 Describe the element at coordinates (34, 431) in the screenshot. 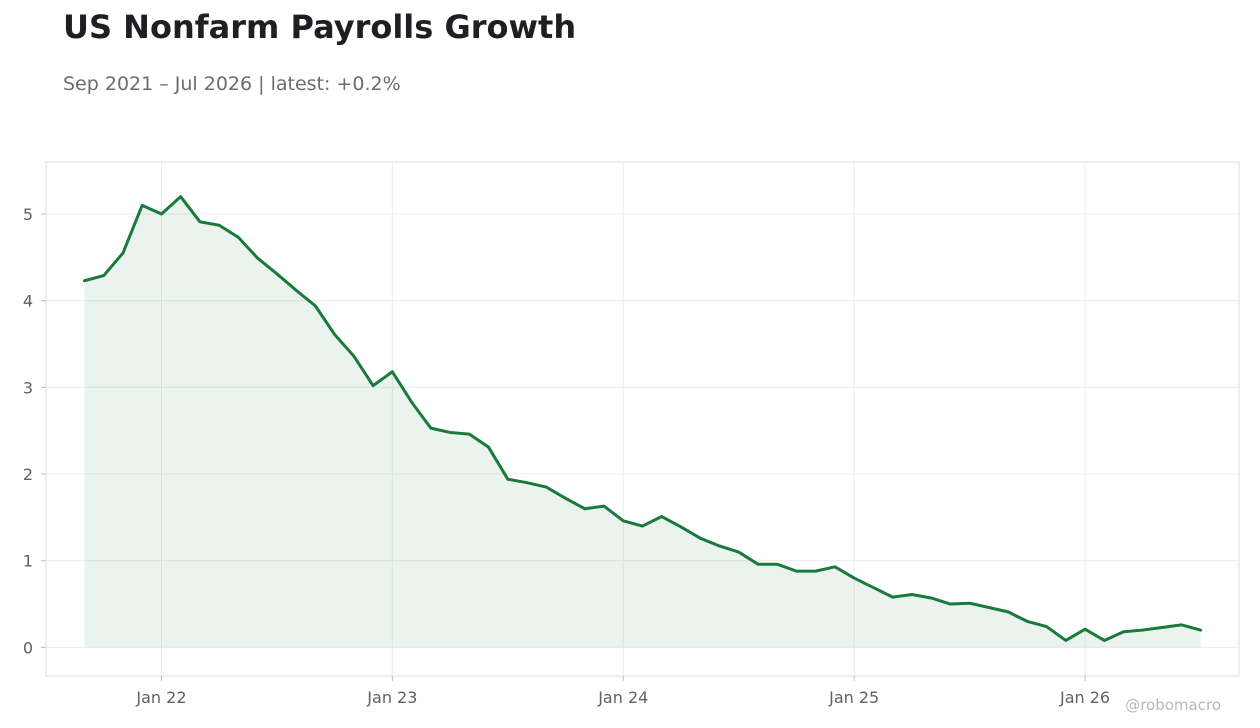

I see `y-axis: 0 1 2 3 4 5` at that location.